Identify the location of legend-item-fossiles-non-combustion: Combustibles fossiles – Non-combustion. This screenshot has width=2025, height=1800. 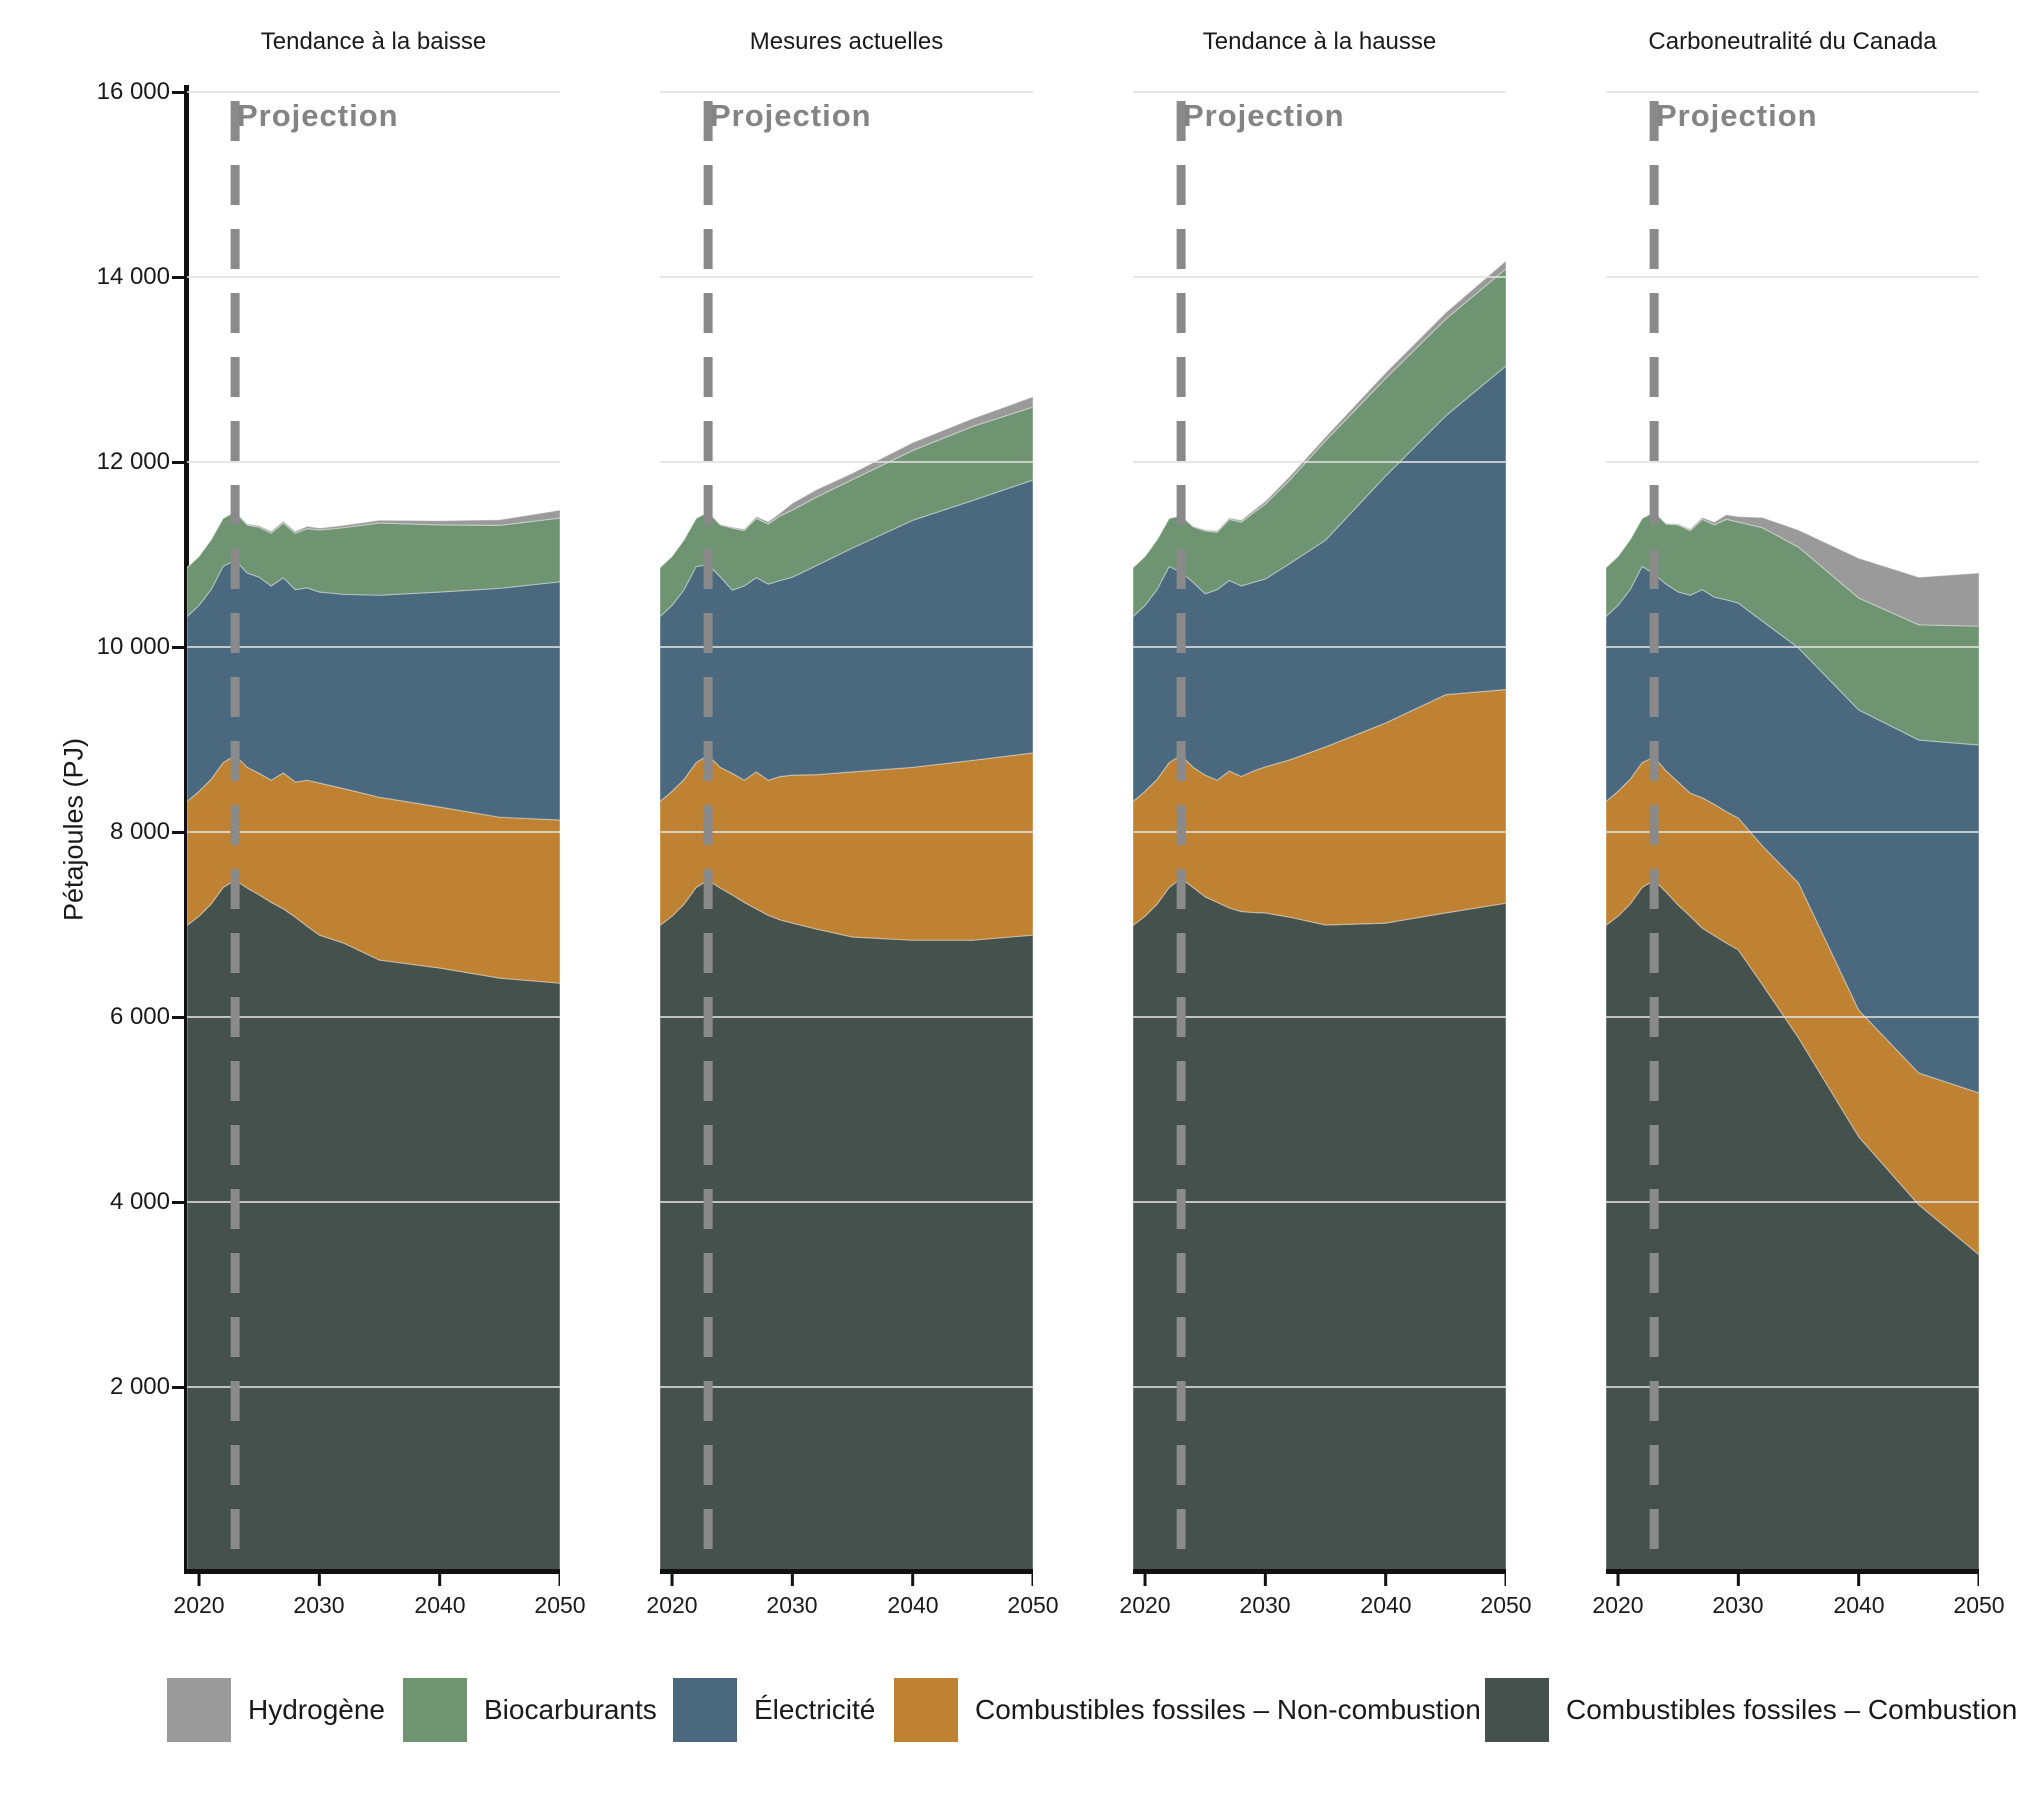
(1187, 1710).